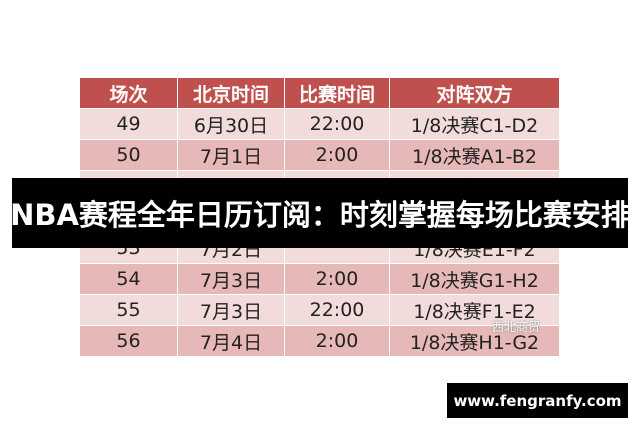 Image resolution: width=640 pixels, height=426 pixels. I want to click on cell: 1/8决赛F1-E2, so click(475, 310).